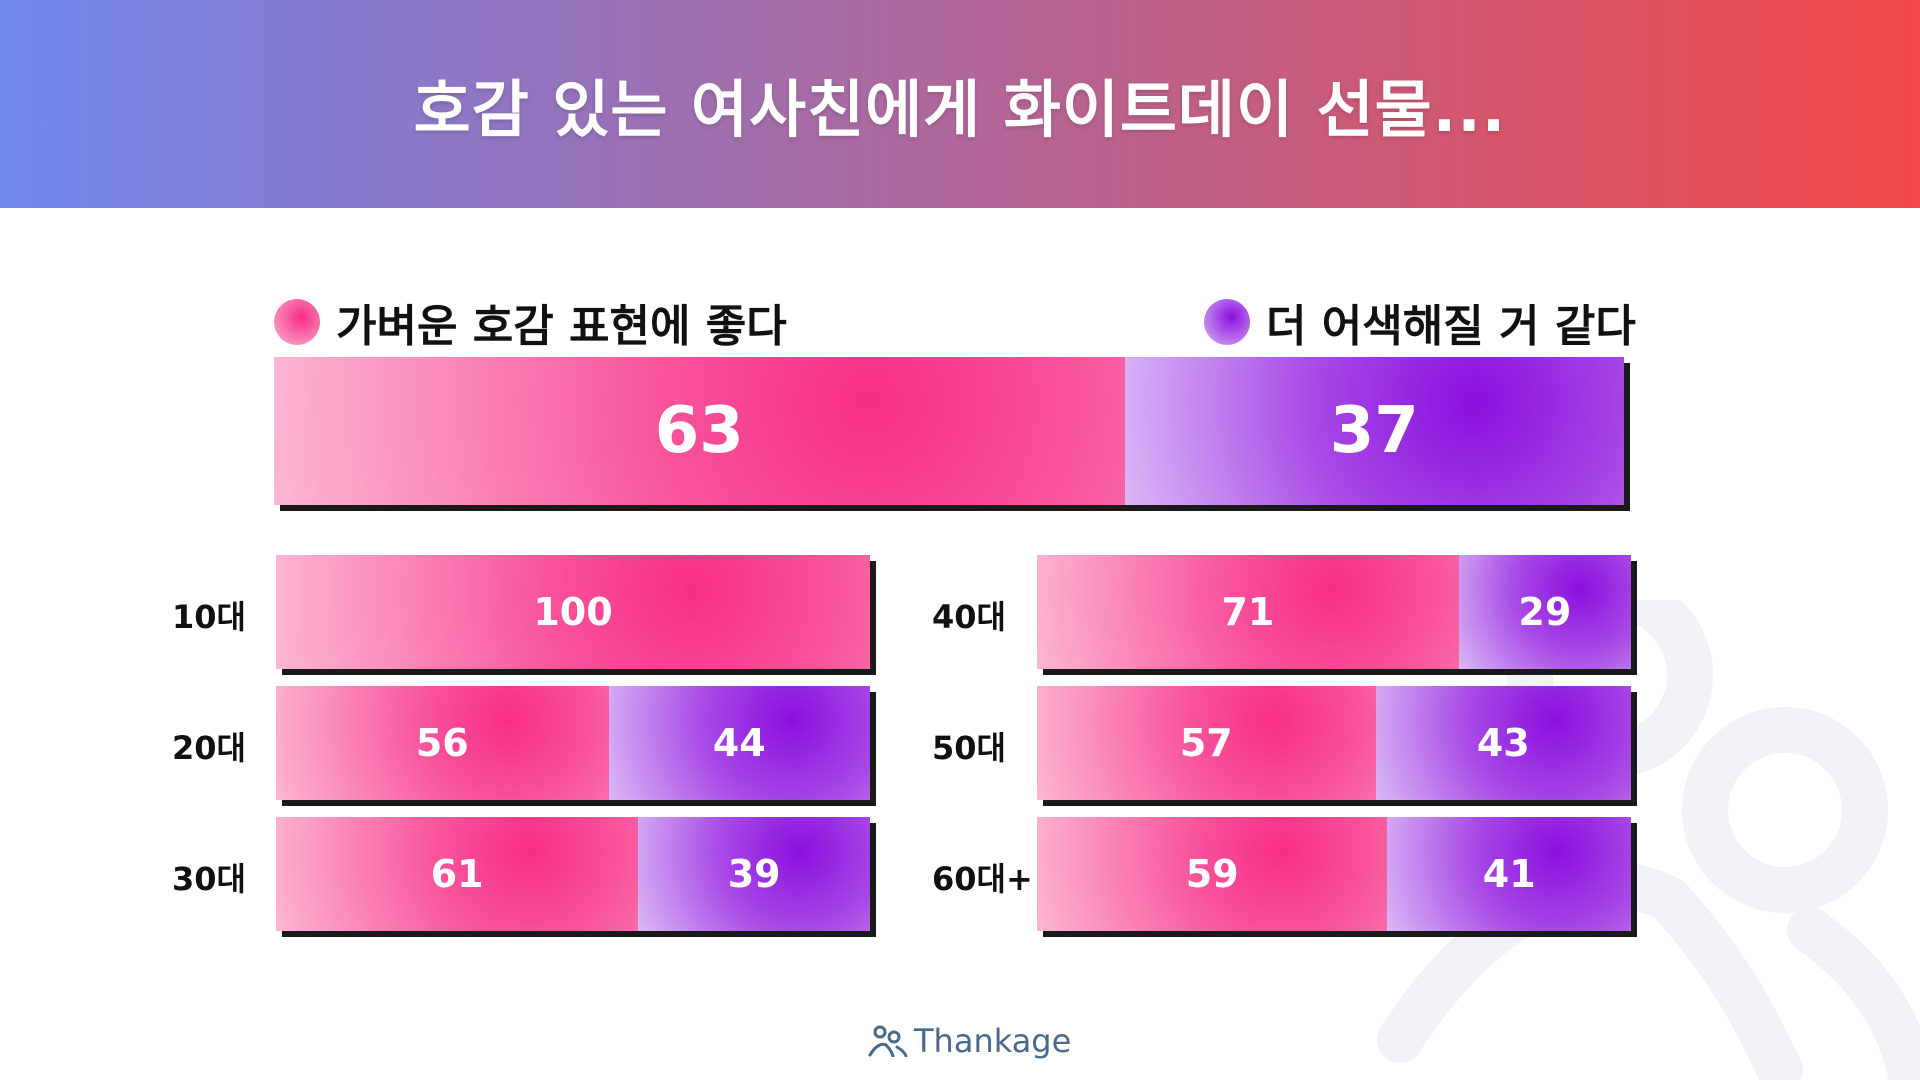 The height and width of the screenshot is (1080, 1920). What do you see at coordinates (561, 326) in the screenshot?
I see `legend-positive-label: 가벼운 호감 표현에 좋다` at bounding box center [561, 326].